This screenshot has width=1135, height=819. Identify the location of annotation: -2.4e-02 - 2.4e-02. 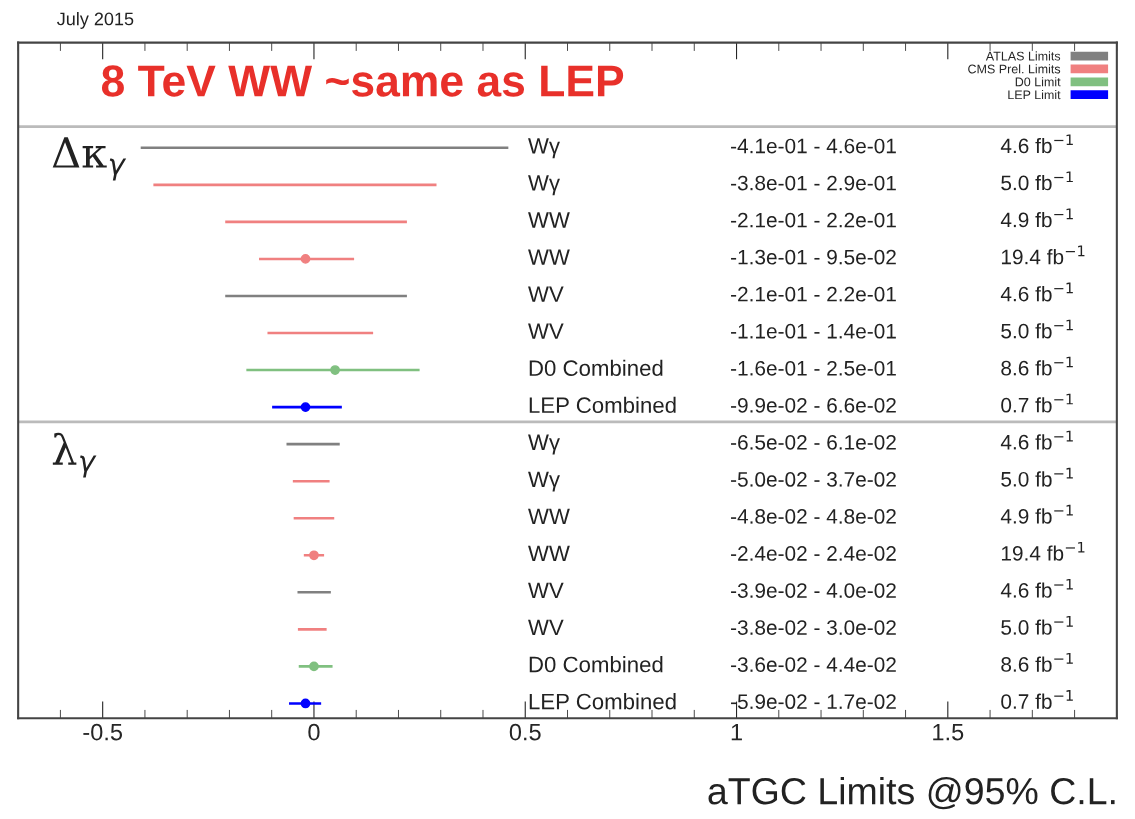
(813, 553).